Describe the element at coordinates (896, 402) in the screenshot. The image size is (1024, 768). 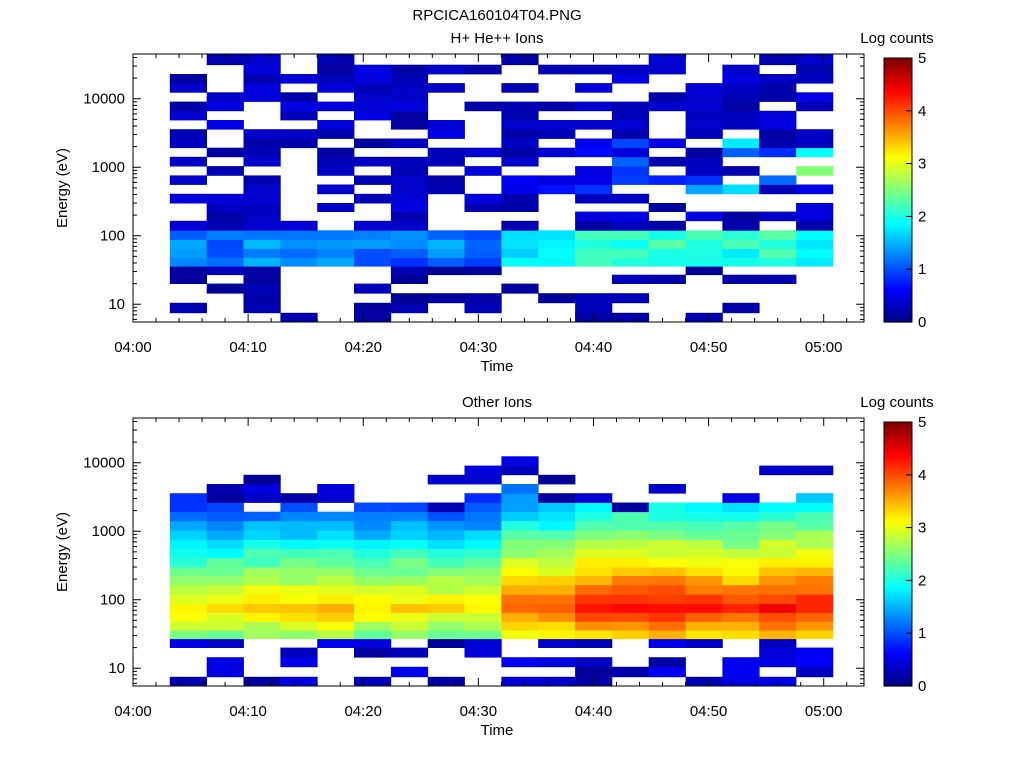
I see `colorbar-label: Log counts` at that location.